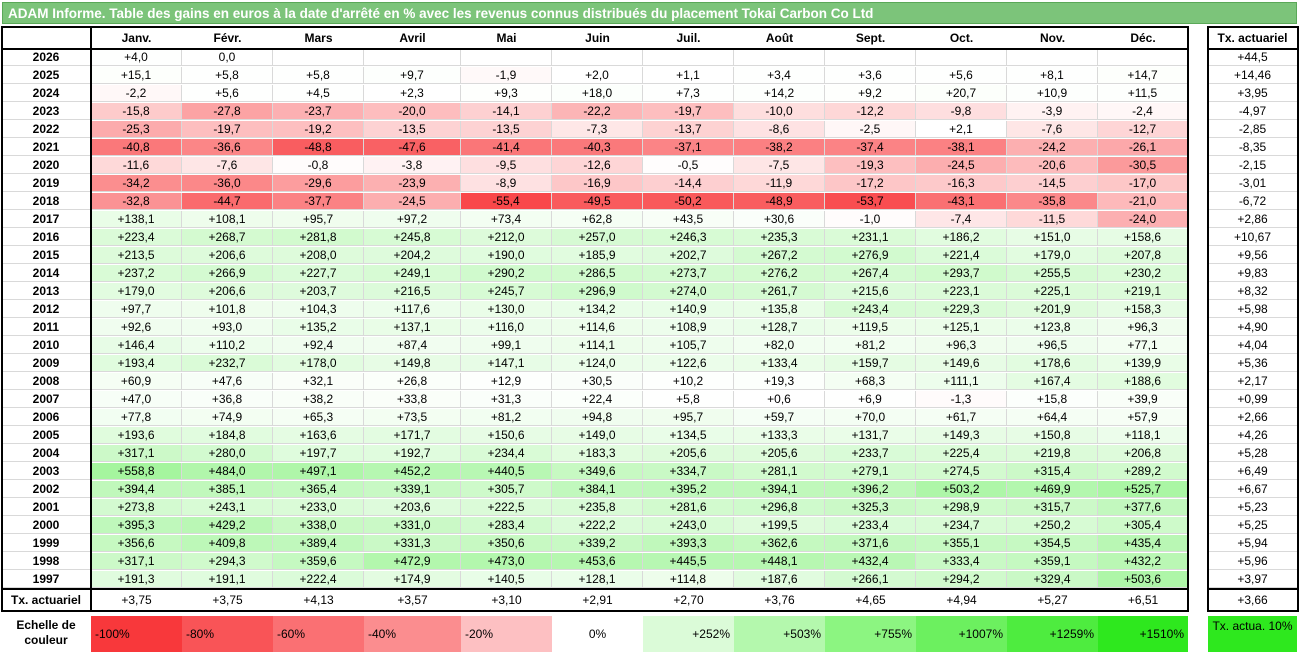 The height and width of the screenshot is (653, 1301). I want to click on table-cell: +4,5, so click(318, 93).